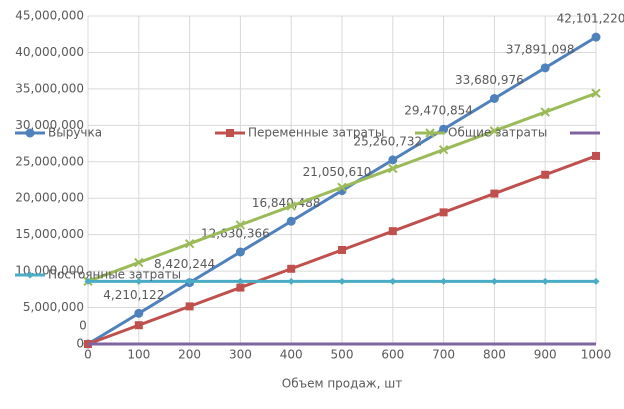 The height and width of the screenshot is (409, 624). Describe the element at coordinates (138, 355) in the screenshot. I see `x-tick-label: 100` at that location.